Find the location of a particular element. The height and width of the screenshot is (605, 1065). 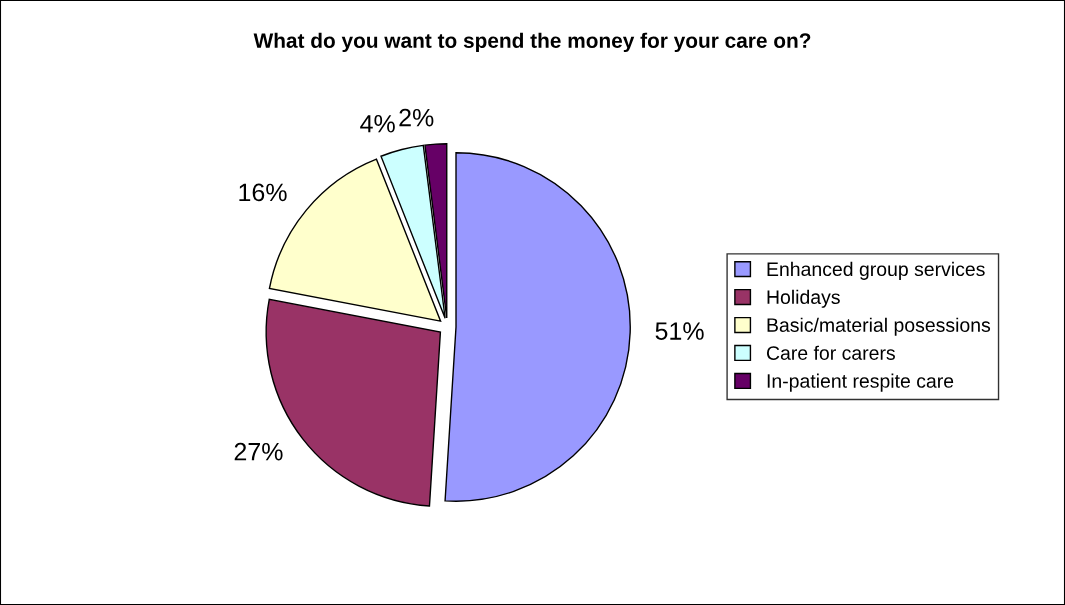

data-label: 27% is located at coordinates (258, 451).